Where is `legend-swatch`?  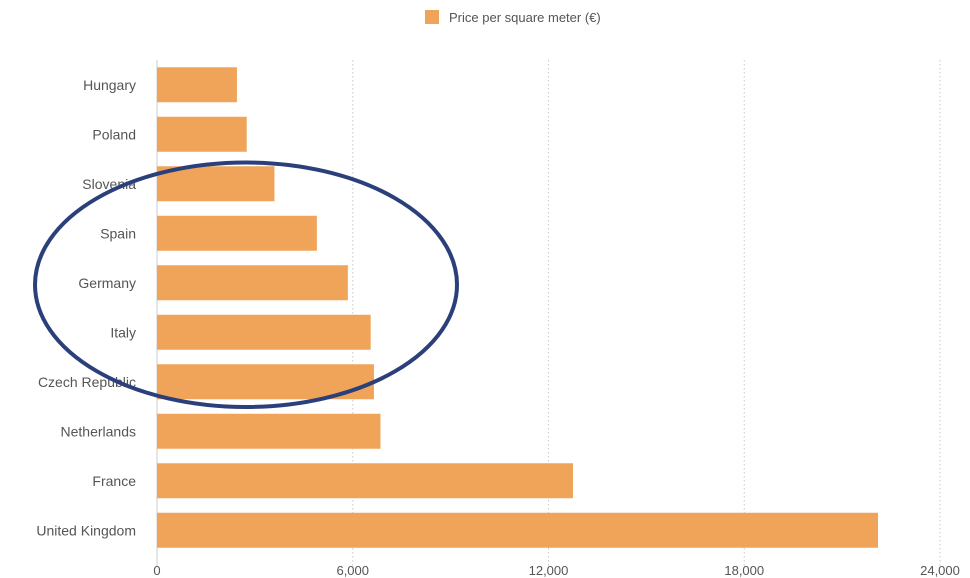
legend-swatch is located at coordinates (432, 17).